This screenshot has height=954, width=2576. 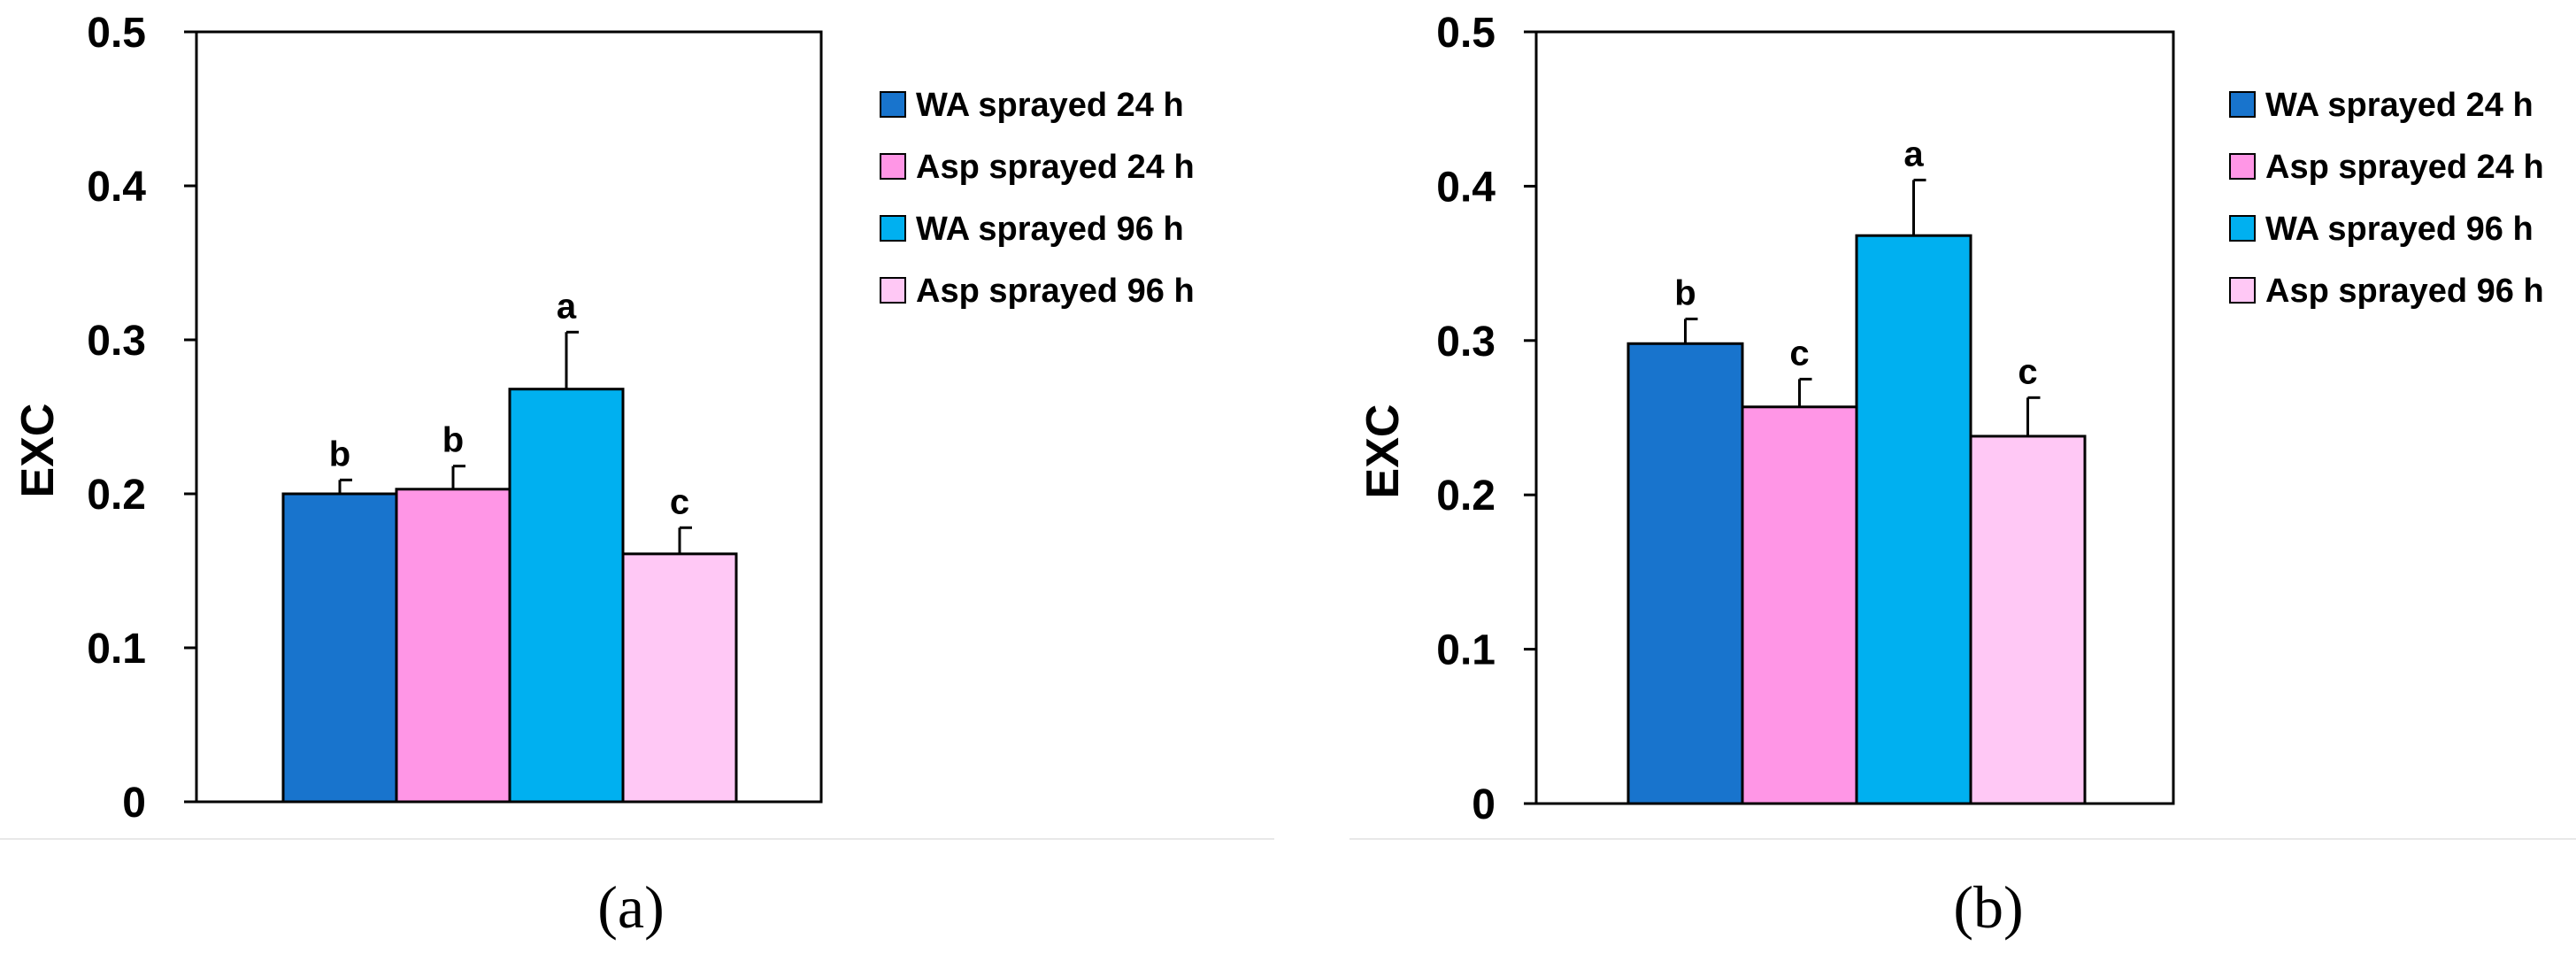 What do you see at coordinates (1050, 229) in the screenshot?
I see `legend-label-a: WA sprayed 96 h` at bounding box center [1050, 229].